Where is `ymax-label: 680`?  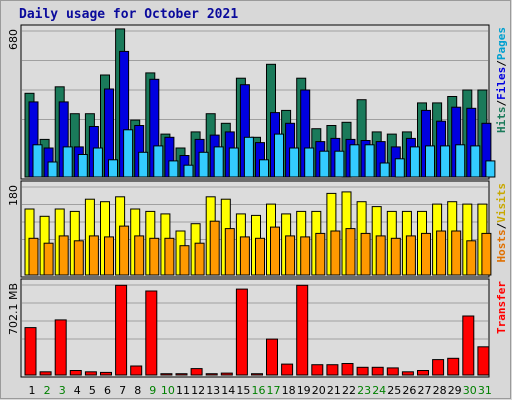
ymax-label: 680 is located at coordinates (13, 39).